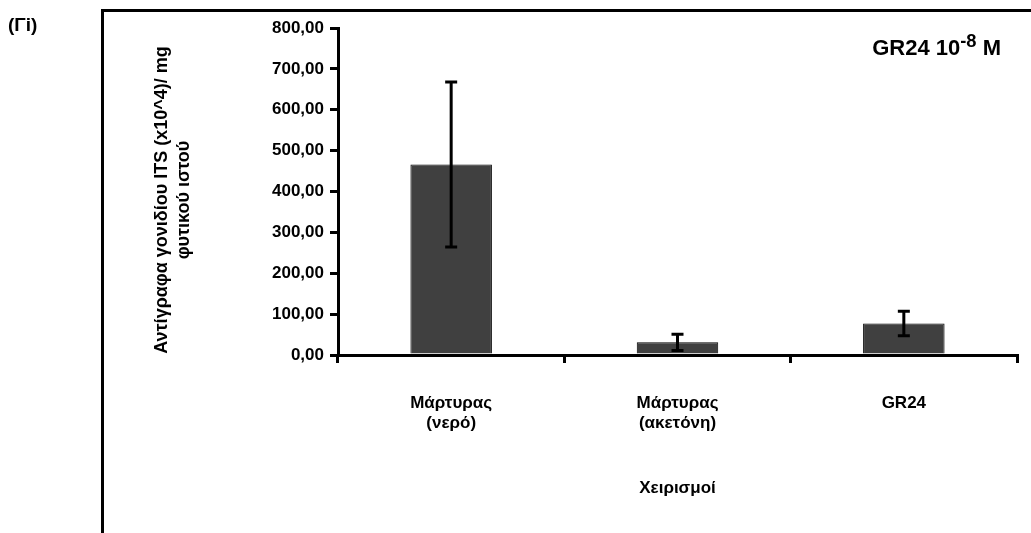  What do you see at coordinates (298, 109) in the screenshot?
I see `y-tick-label: 600,00` at bounding box center [298, 109].